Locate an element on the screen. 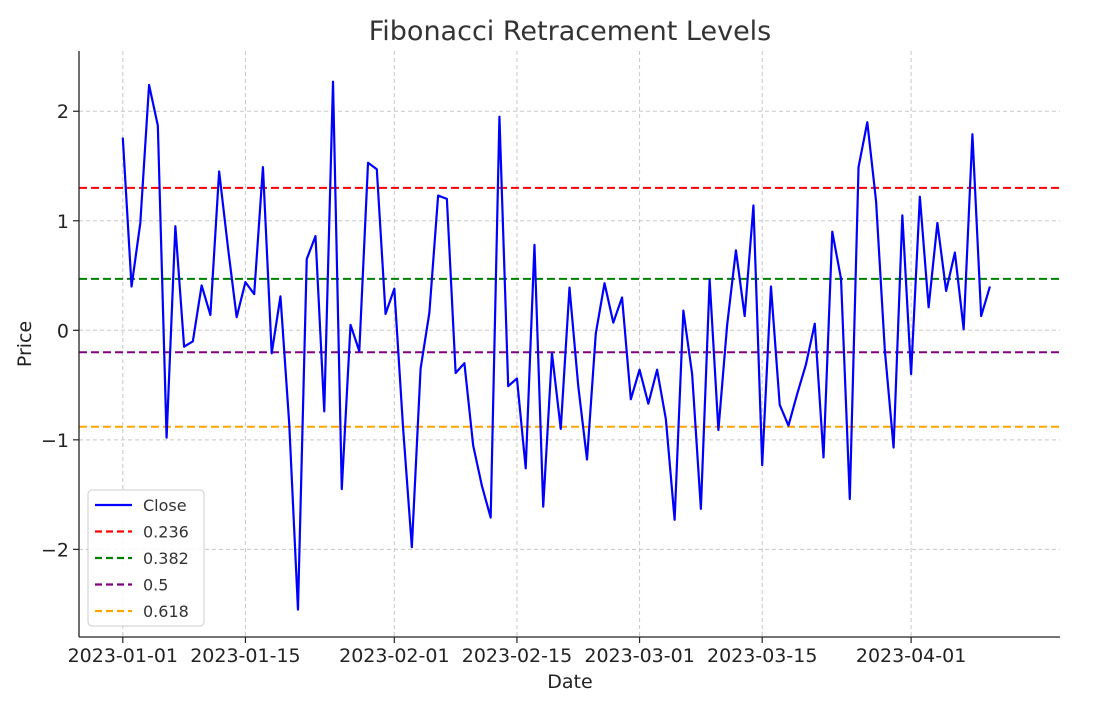 This screenshot has width=1105, height=706. y-tick-label: 0 is located at coordinates (63, 331).